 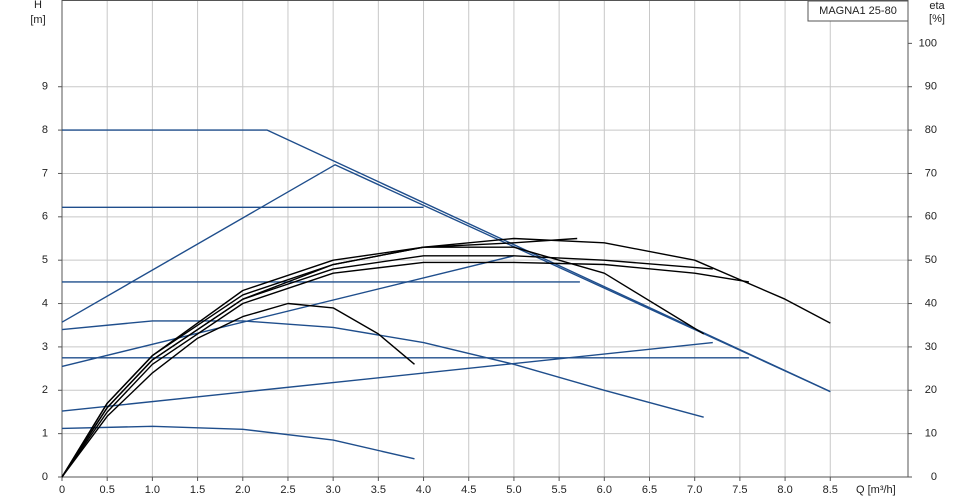 What do you see at coordinates (931, 130) in the screenshot?
I see `y2-tick-label: 80` at bounding box center [931, 130].